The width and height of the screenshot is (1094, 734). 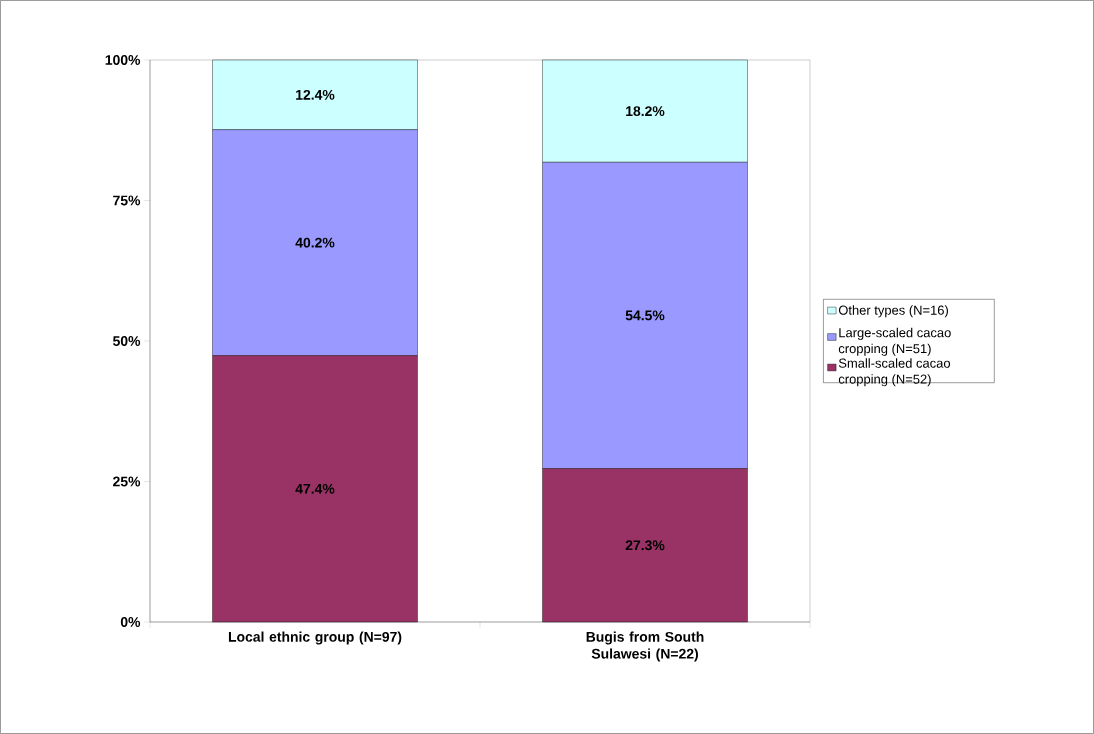 I want to click on x-tick-label: Local ethnic group (N=97), so click(x=315, y=638).